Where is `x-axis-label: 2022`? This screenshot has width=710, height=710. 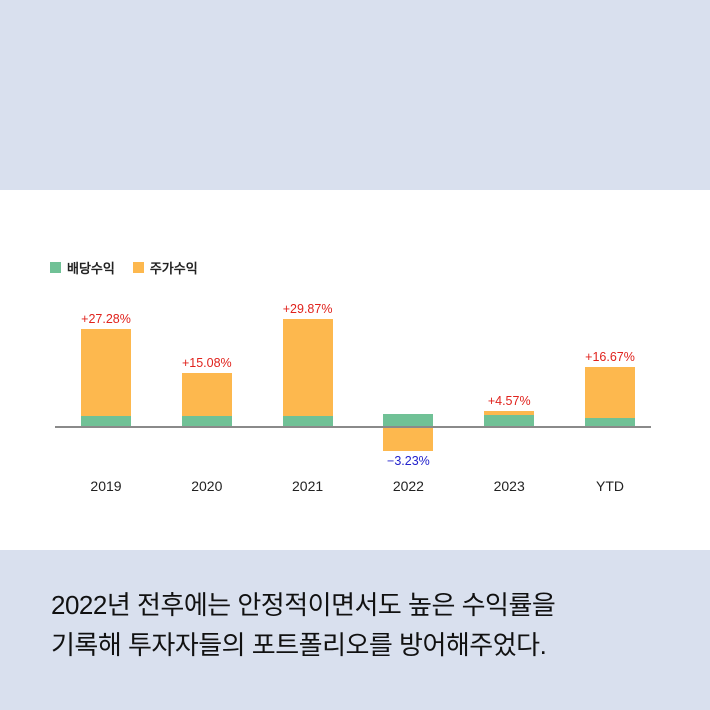
x-axis-label: 2022 is located at coordinates (408, 486).